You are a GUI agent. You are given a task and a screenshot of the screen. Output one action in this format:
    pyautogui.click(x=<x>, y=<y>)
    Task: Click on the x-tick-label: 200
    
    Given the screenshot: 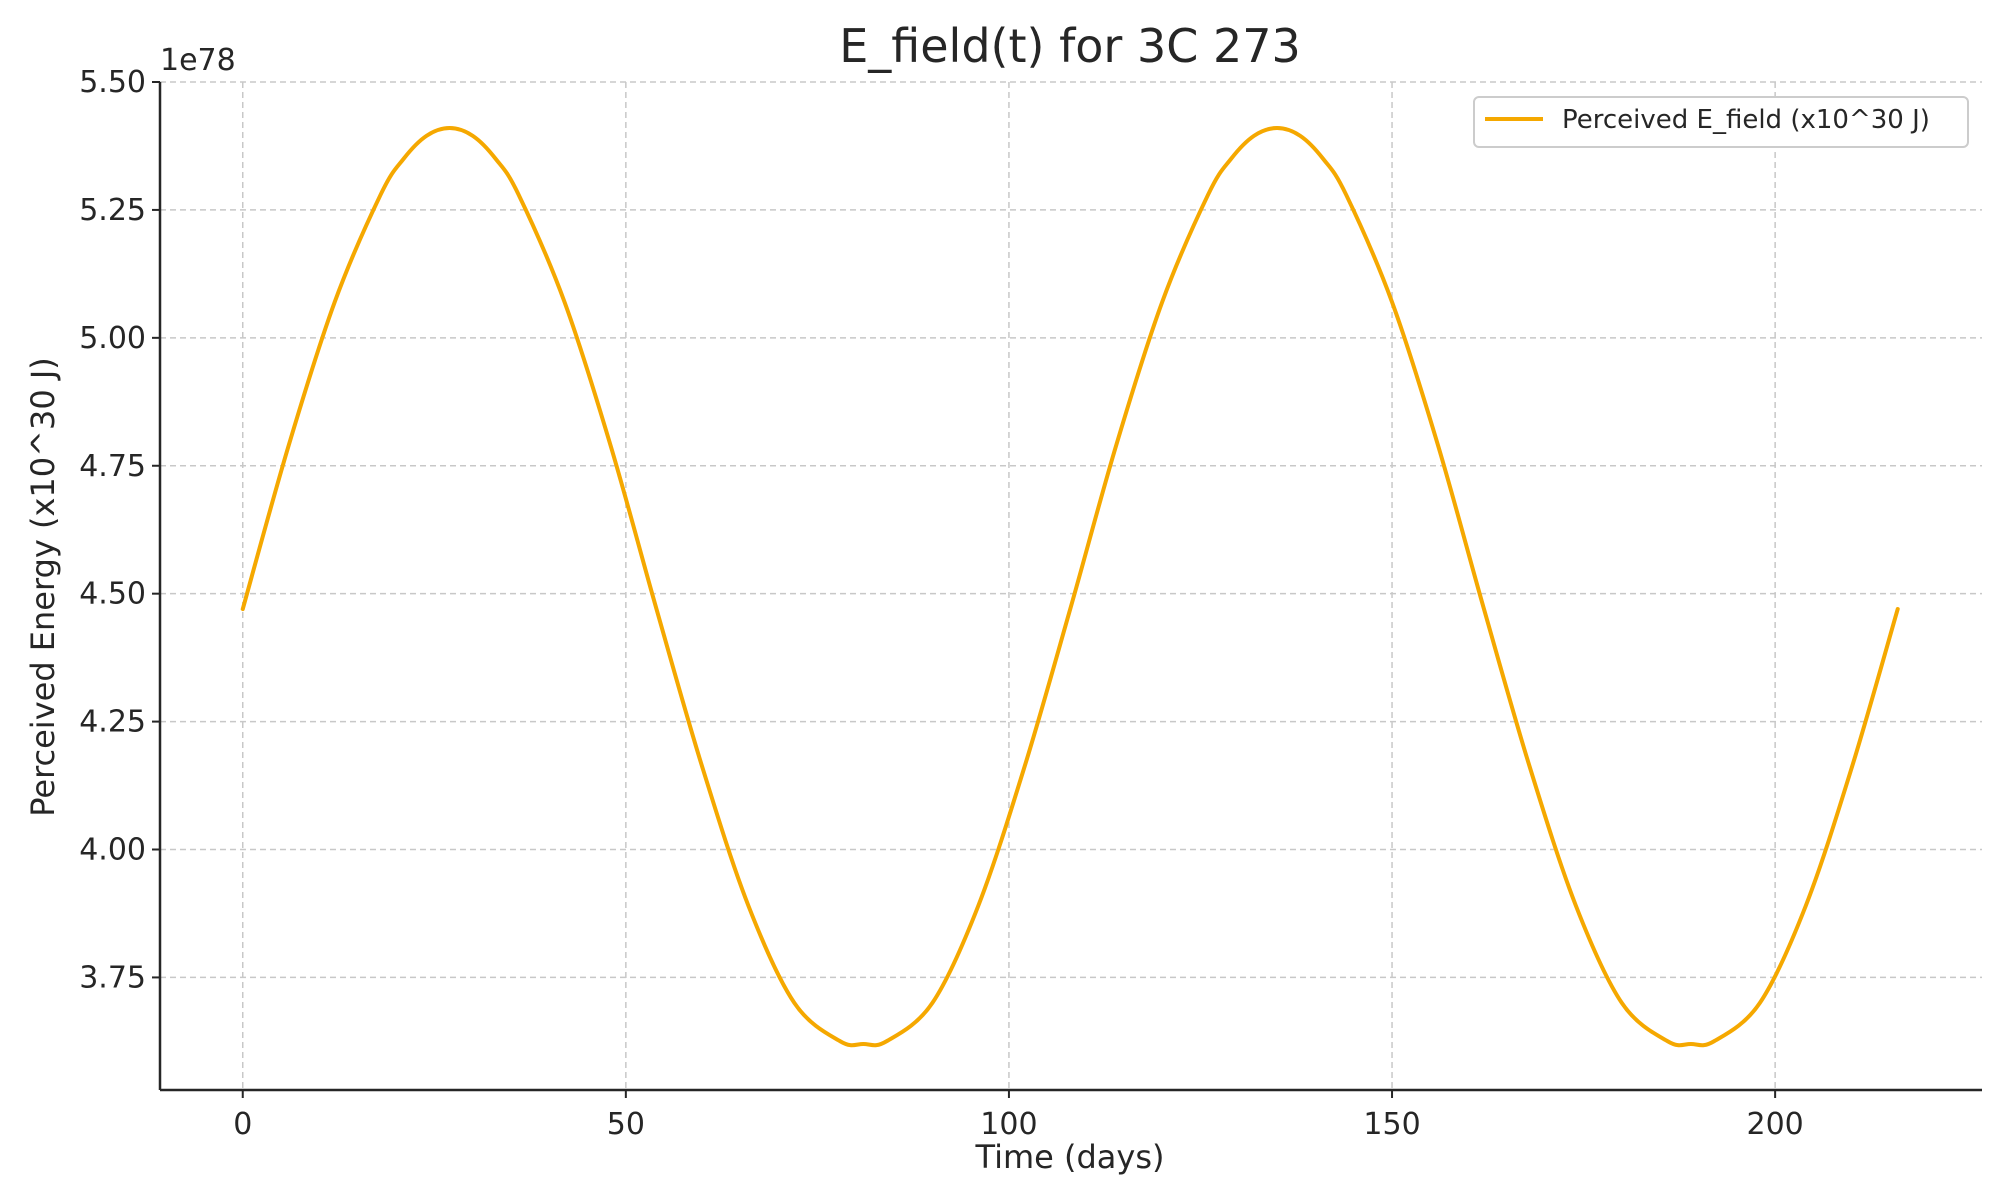 What is the action you would take?
    pyautogui.click(x=1774, y=1124)
    